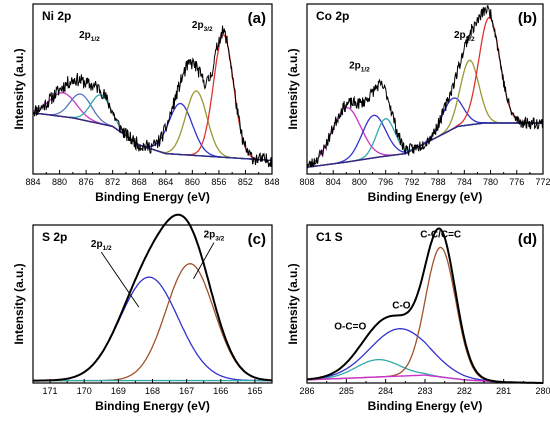  What do you see at coordinates (165, 182) in the screenshot?
I see `x-tick-label: 864` at bounding box center [165, 182].